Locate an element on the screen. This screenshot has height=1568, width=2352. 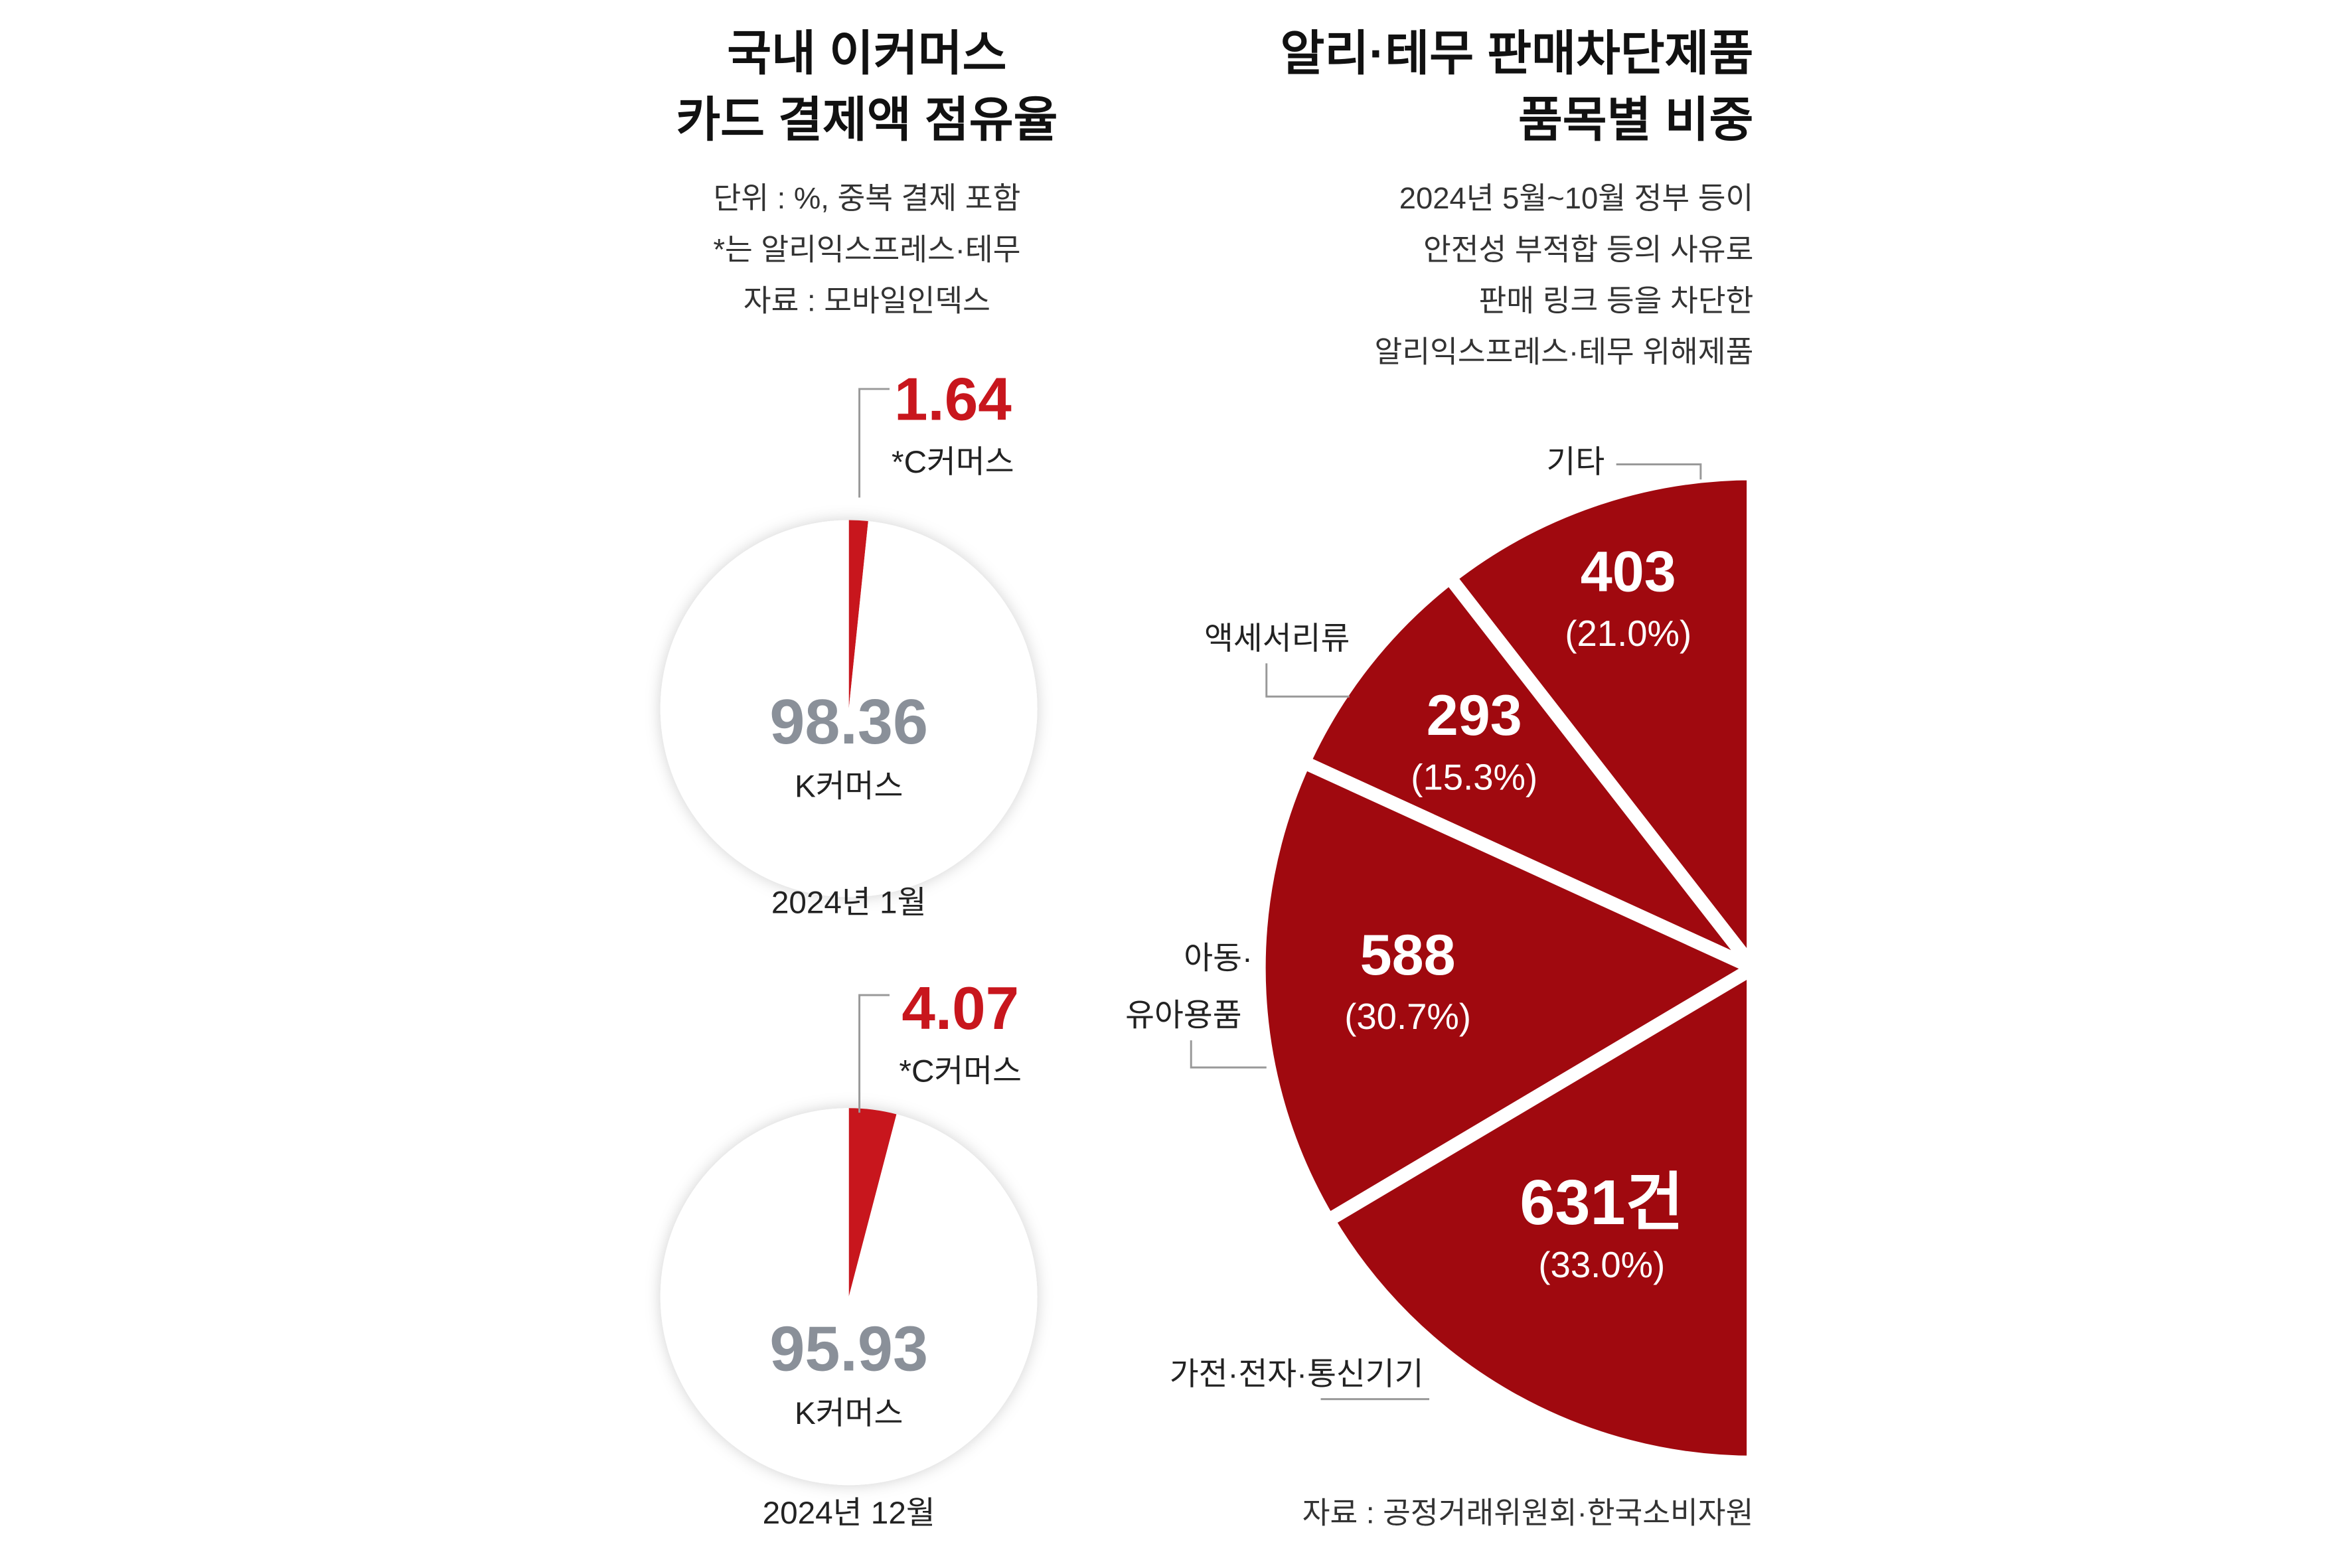
category-label: 아동· is located at coordinates (1219, 959).